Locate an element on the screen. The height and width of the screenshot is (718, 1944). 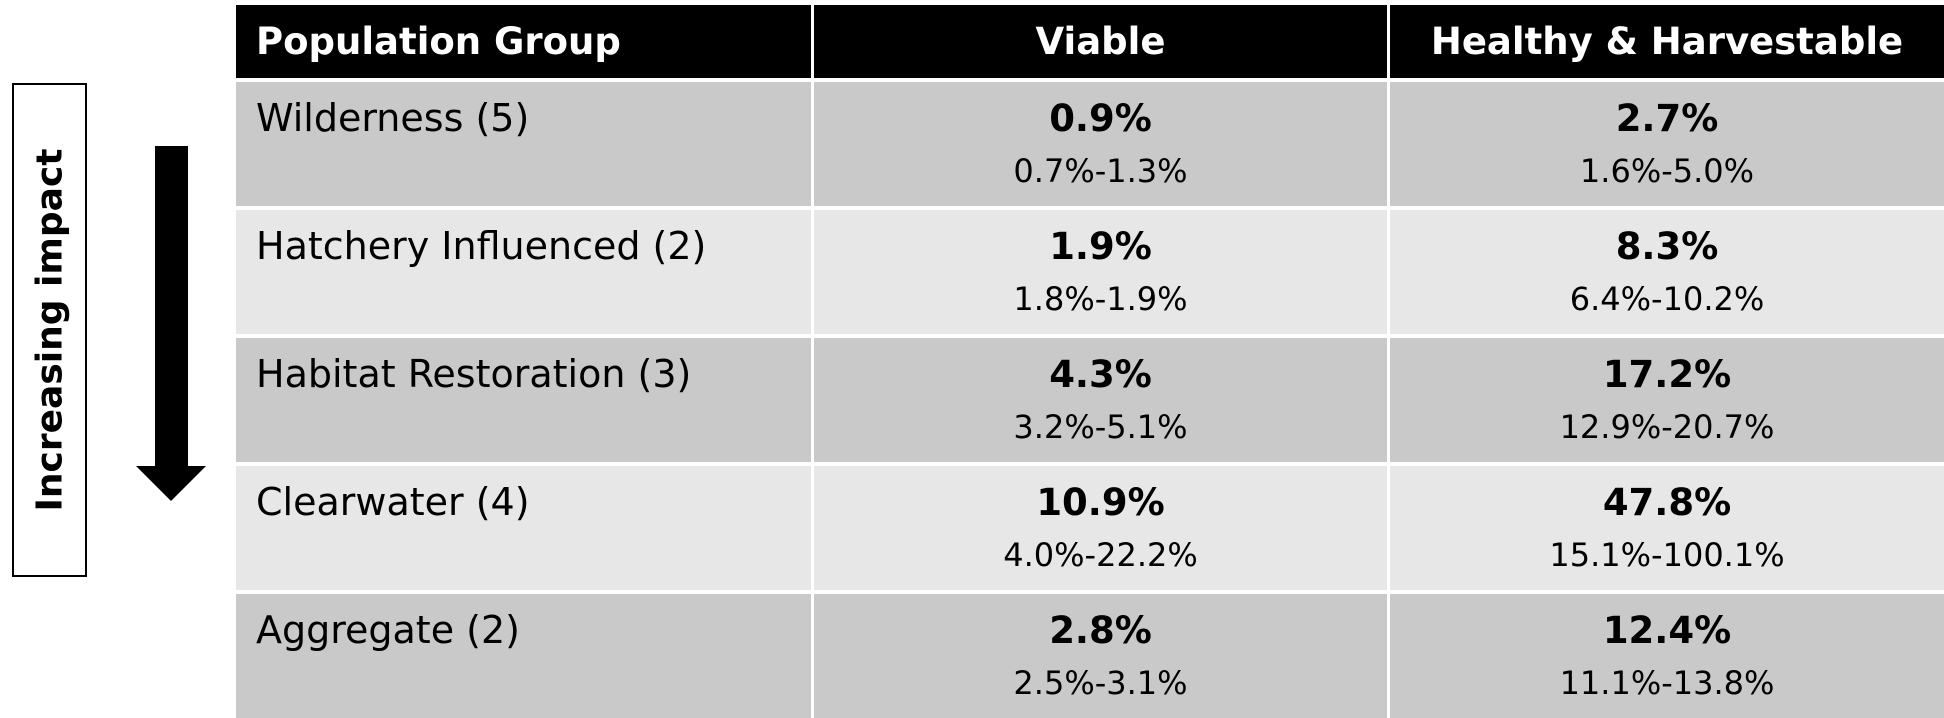
range: 15.1%-100.1% is located at coordinates (1667, 555).